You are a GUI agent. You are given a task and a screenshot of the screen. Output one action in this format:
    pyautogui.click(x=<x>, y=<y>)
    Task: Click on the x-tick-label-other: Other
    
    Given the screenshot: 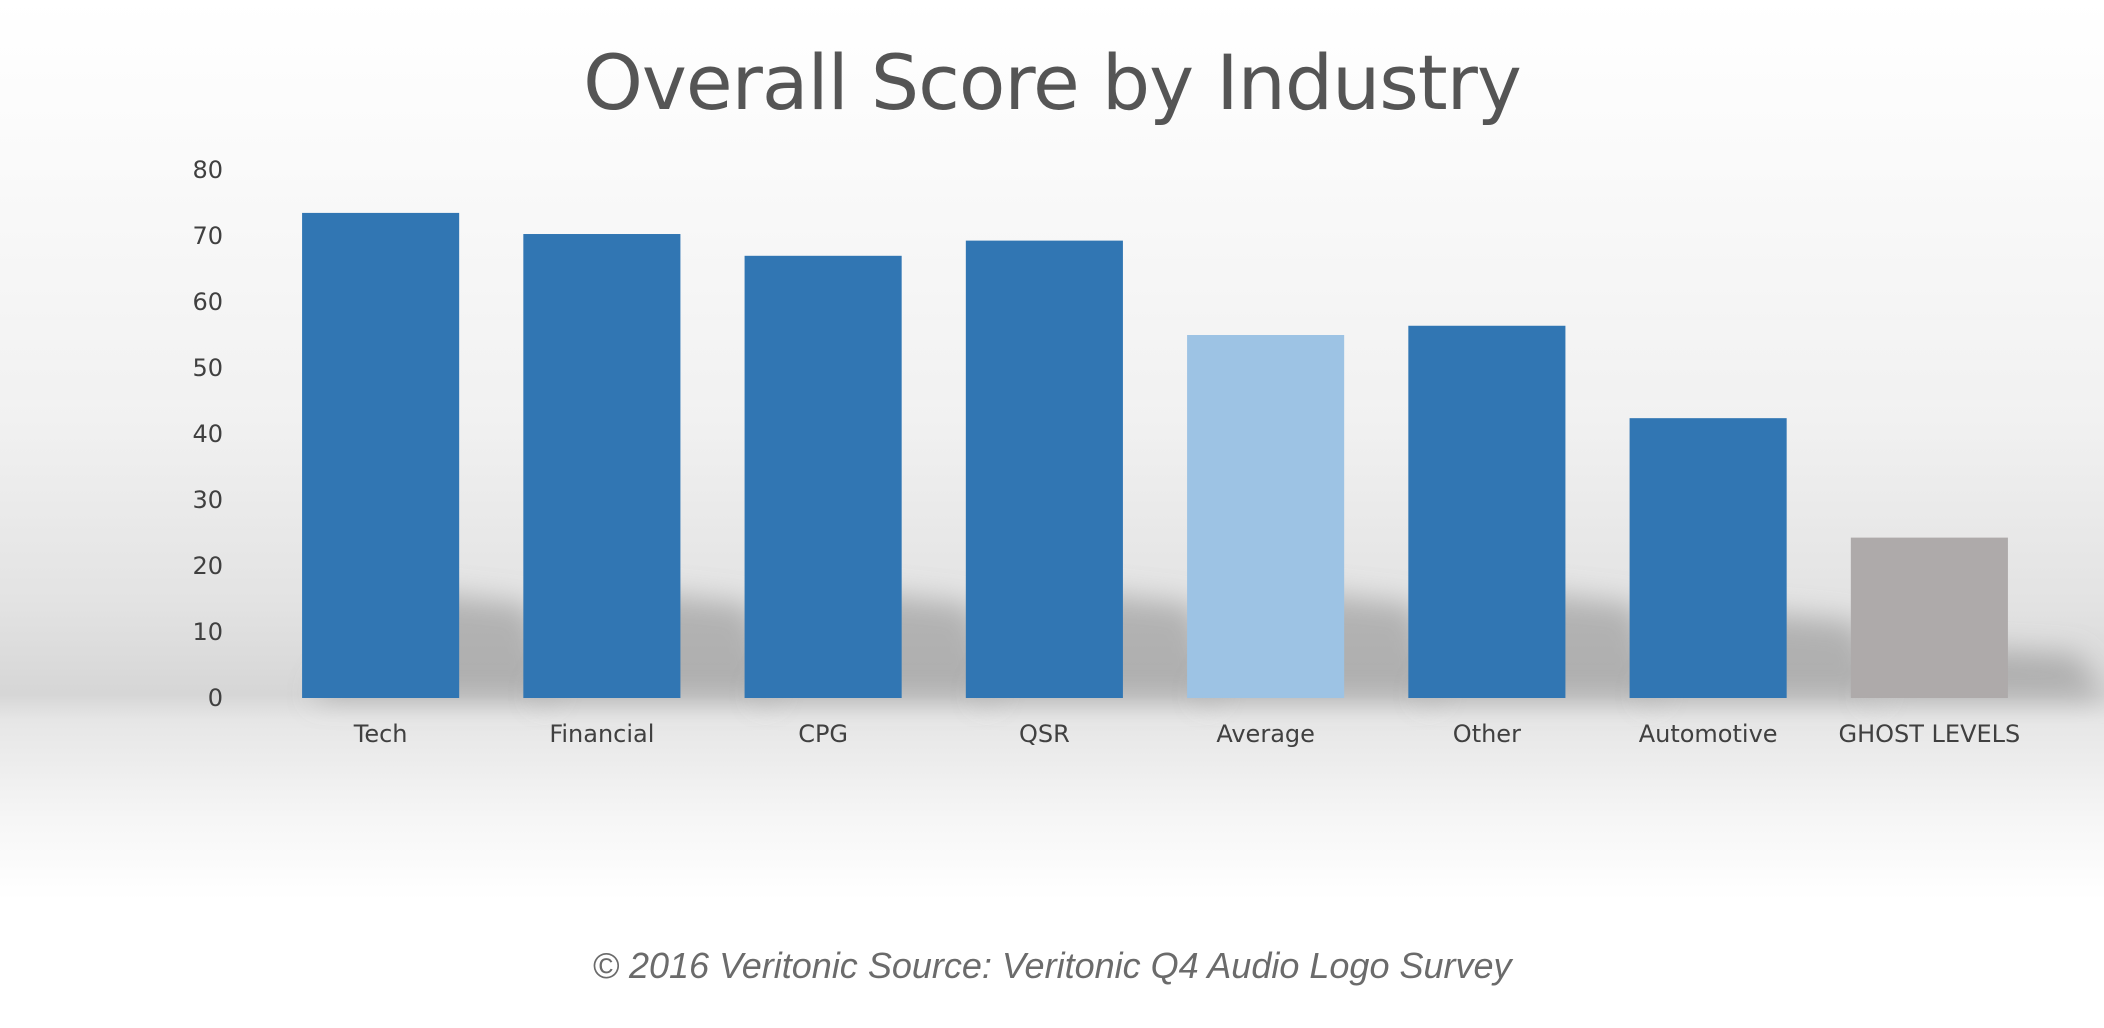 What is the action you would take?
    pyautogui.click(x=1487, y=734)
    